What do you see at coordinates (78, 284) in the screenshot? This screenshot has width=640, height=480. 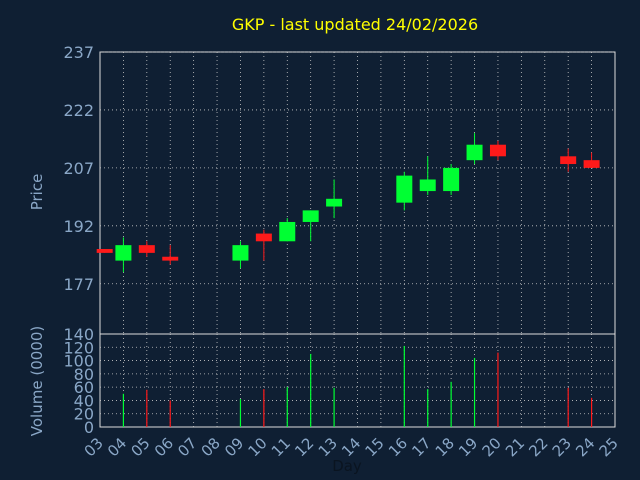 I see `price-y-tick-label: 177` at bounding box center [78, 284].